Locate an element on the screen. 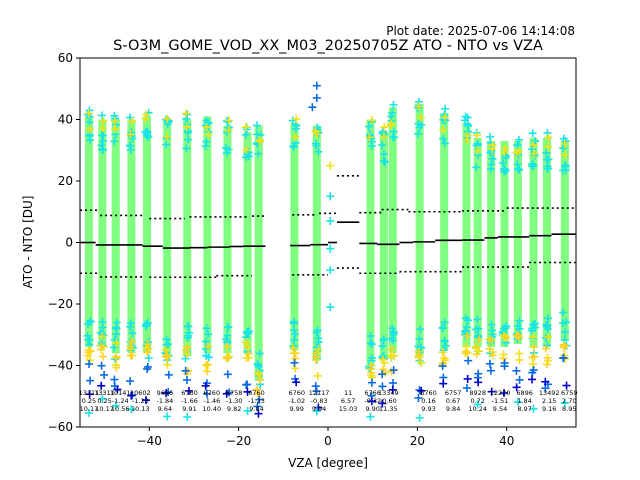  stat-label: 0.25 is located at coordinates (104, 401).